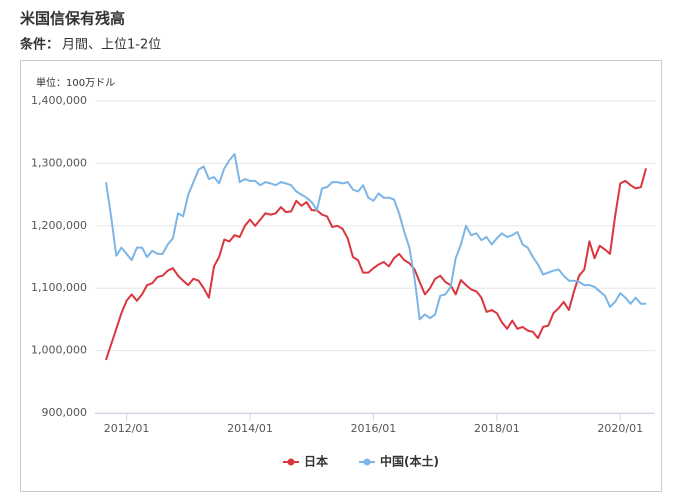 This screenshot has height=503, width=682. Describe the element at coordinates (75, 82) in the screenshot. I see `y-unit: 単位：100万ドル` at that location.